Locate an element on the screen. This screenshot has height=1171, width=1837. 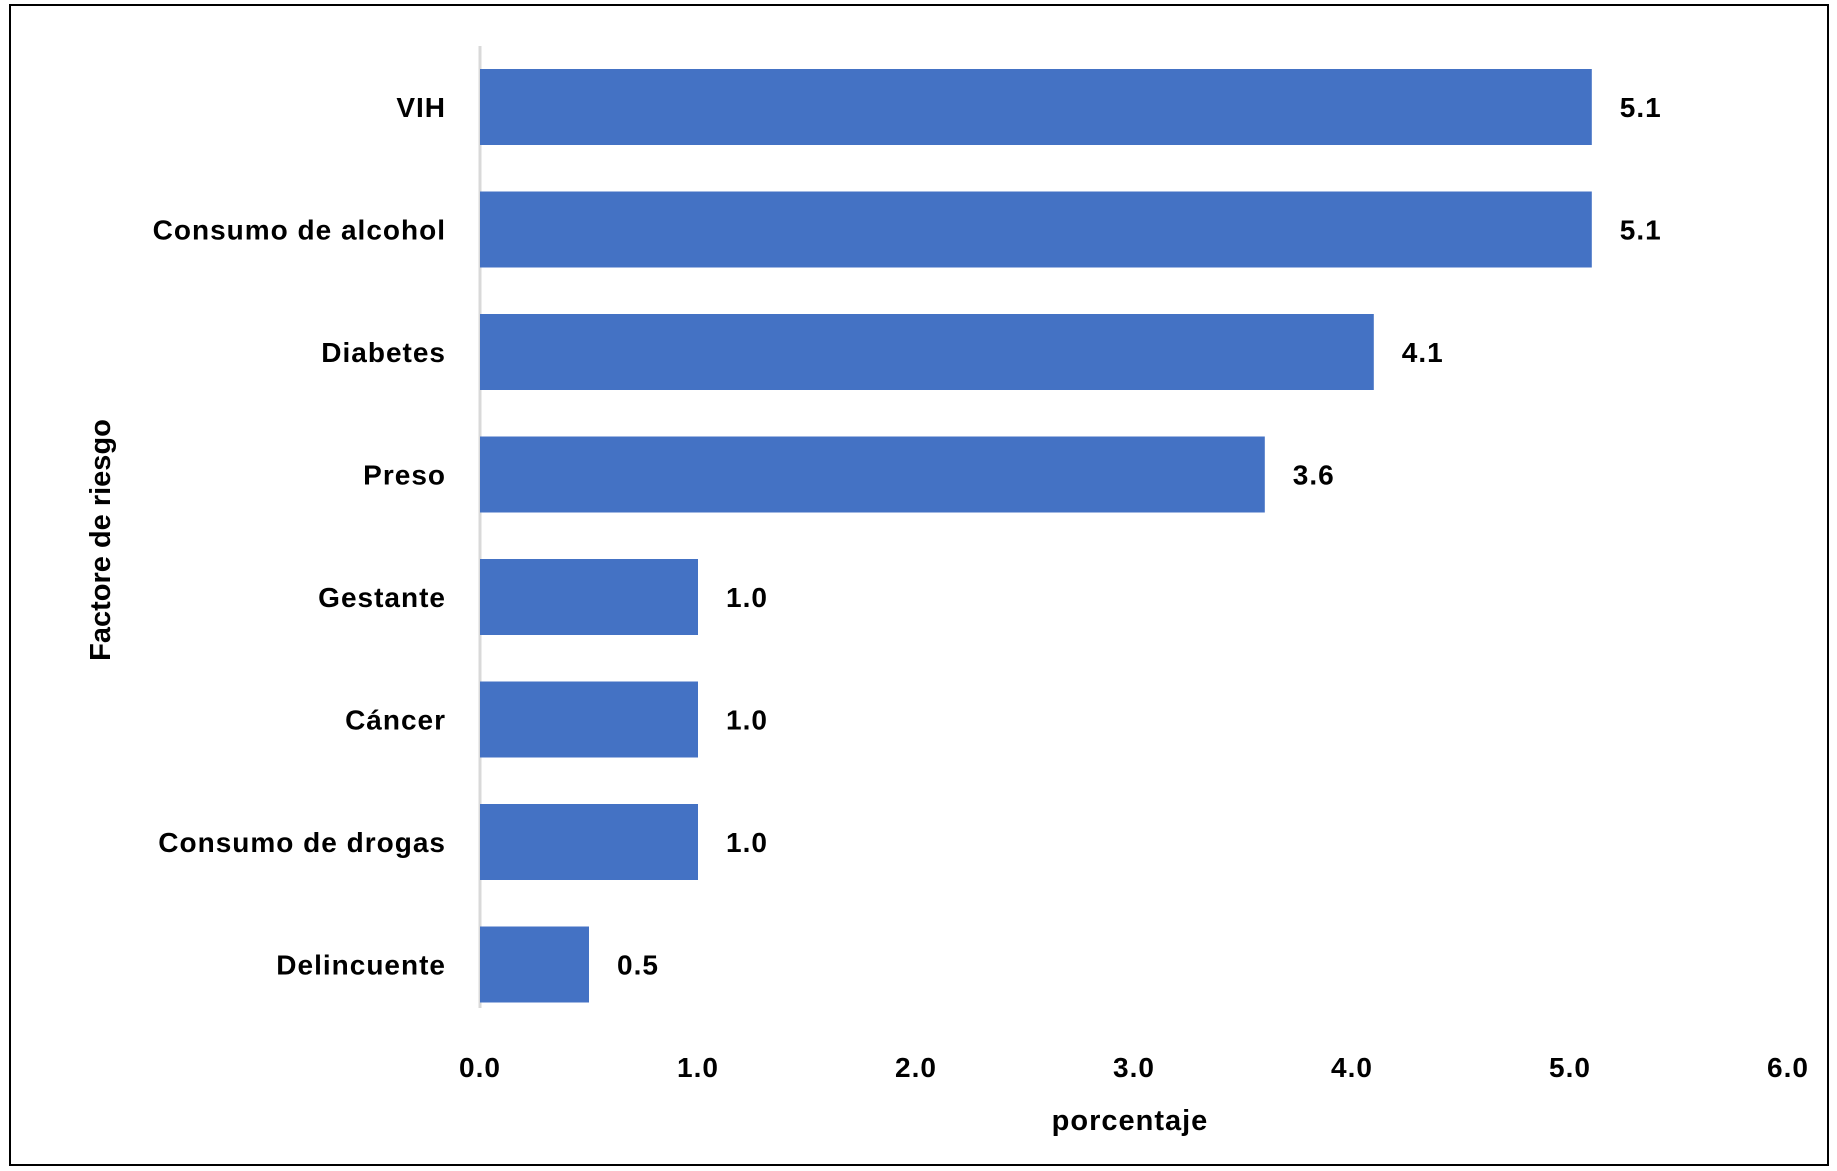
category-label: Preso is located at coordinates (404, 475).